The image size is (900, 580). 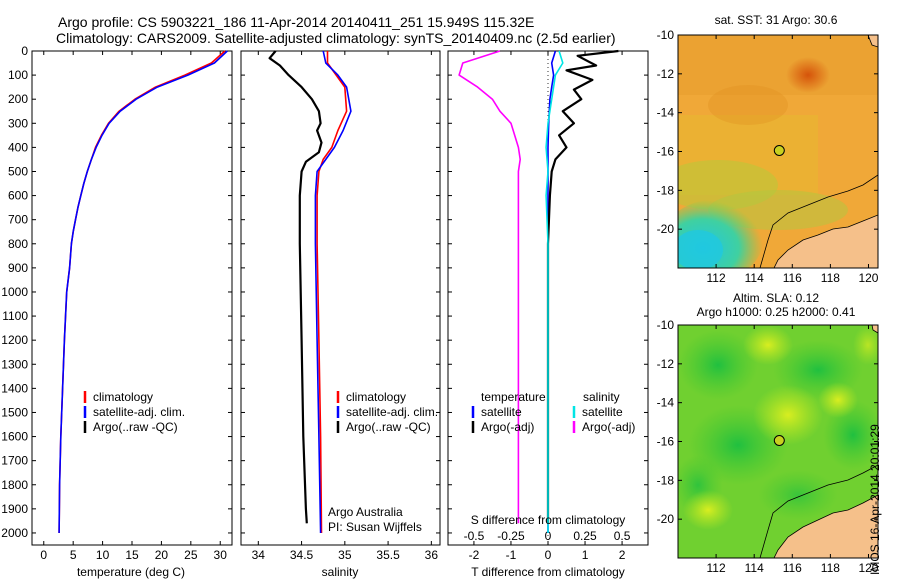 What do you see at coordinates (601, 397) in the screenshot?
I see `legend-header-salinity: salinity` at bounding box center [601, 397].